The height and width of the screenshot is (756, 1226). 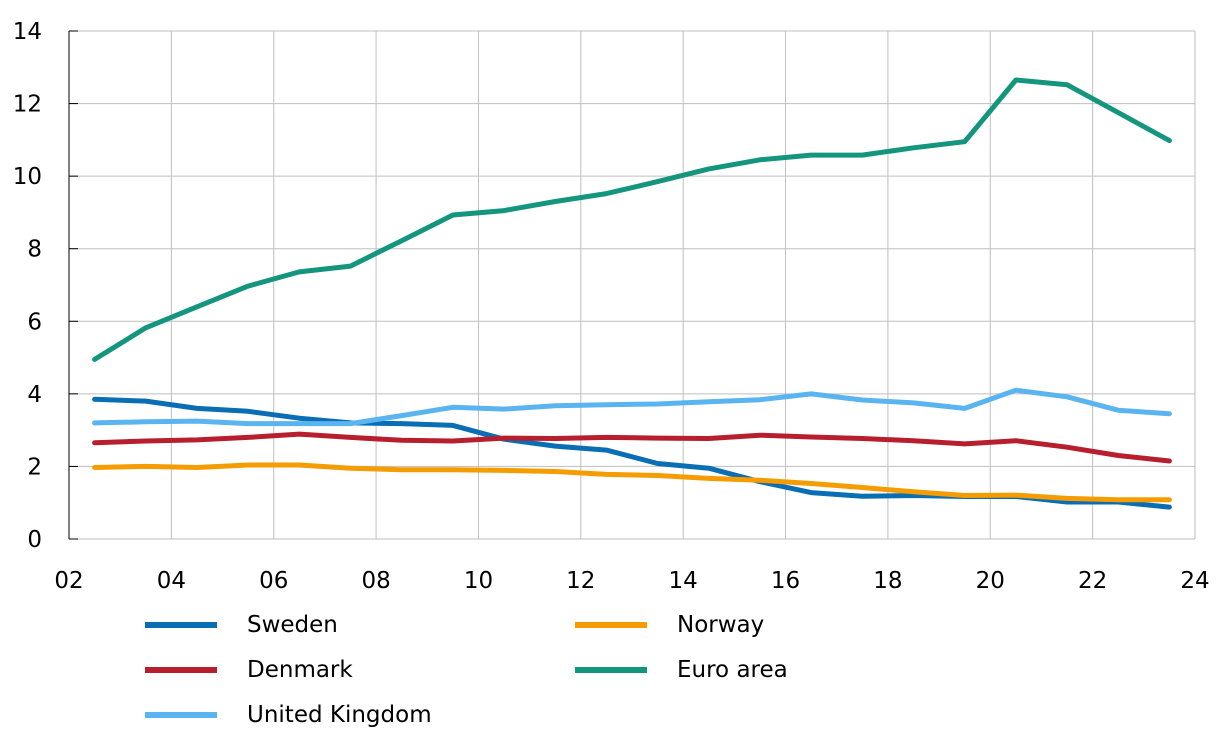 I want to click on legend-swatch-united-kingdom, so click(x=181, y=715).